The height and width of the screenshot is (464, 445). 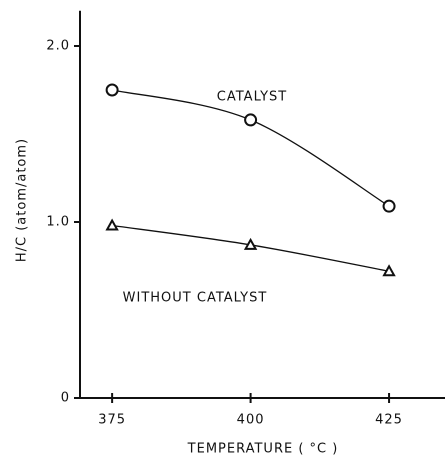 What do you see at coordinates (195, 298) in the screenshot?
I see `series-label: WITHOUT CATALYST` at bounding box center [195, 298].